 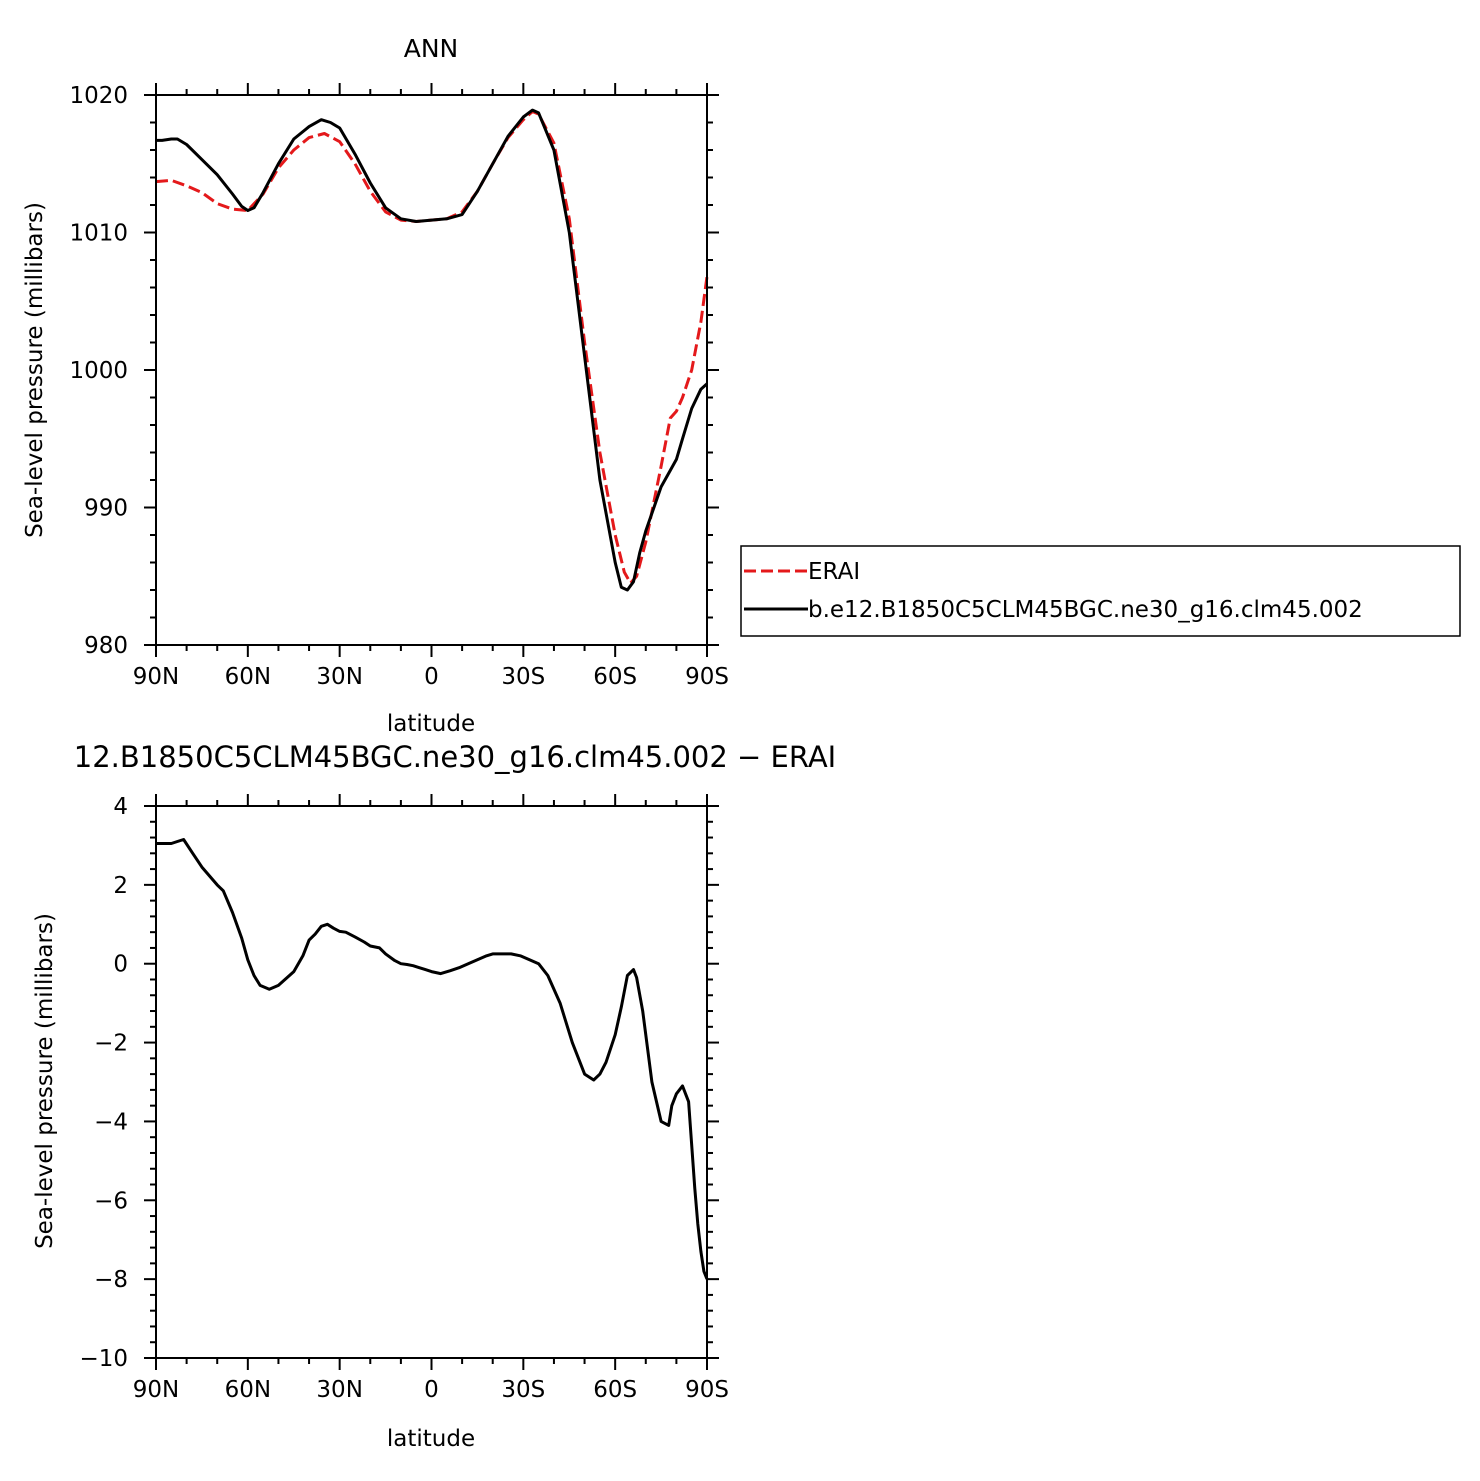 I want to click on bottom-x-tick-label: 30S, so click(x=523, y=1390).